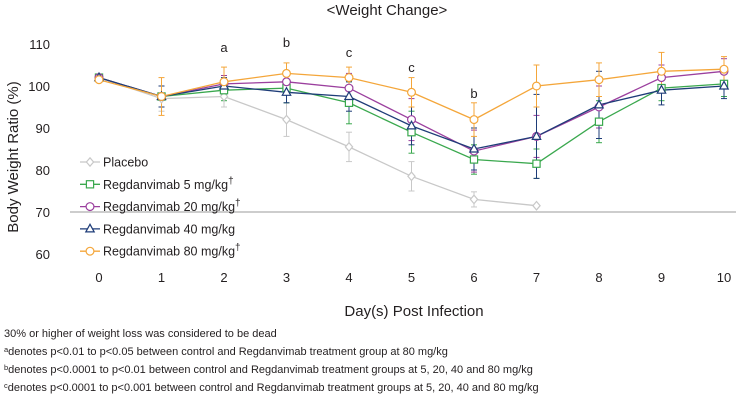 The width and height of the screenshot is (748, 408). Describe the element at coordinates (90, 162) in the screenshot. I see `legend-marker-placebo` at that location.